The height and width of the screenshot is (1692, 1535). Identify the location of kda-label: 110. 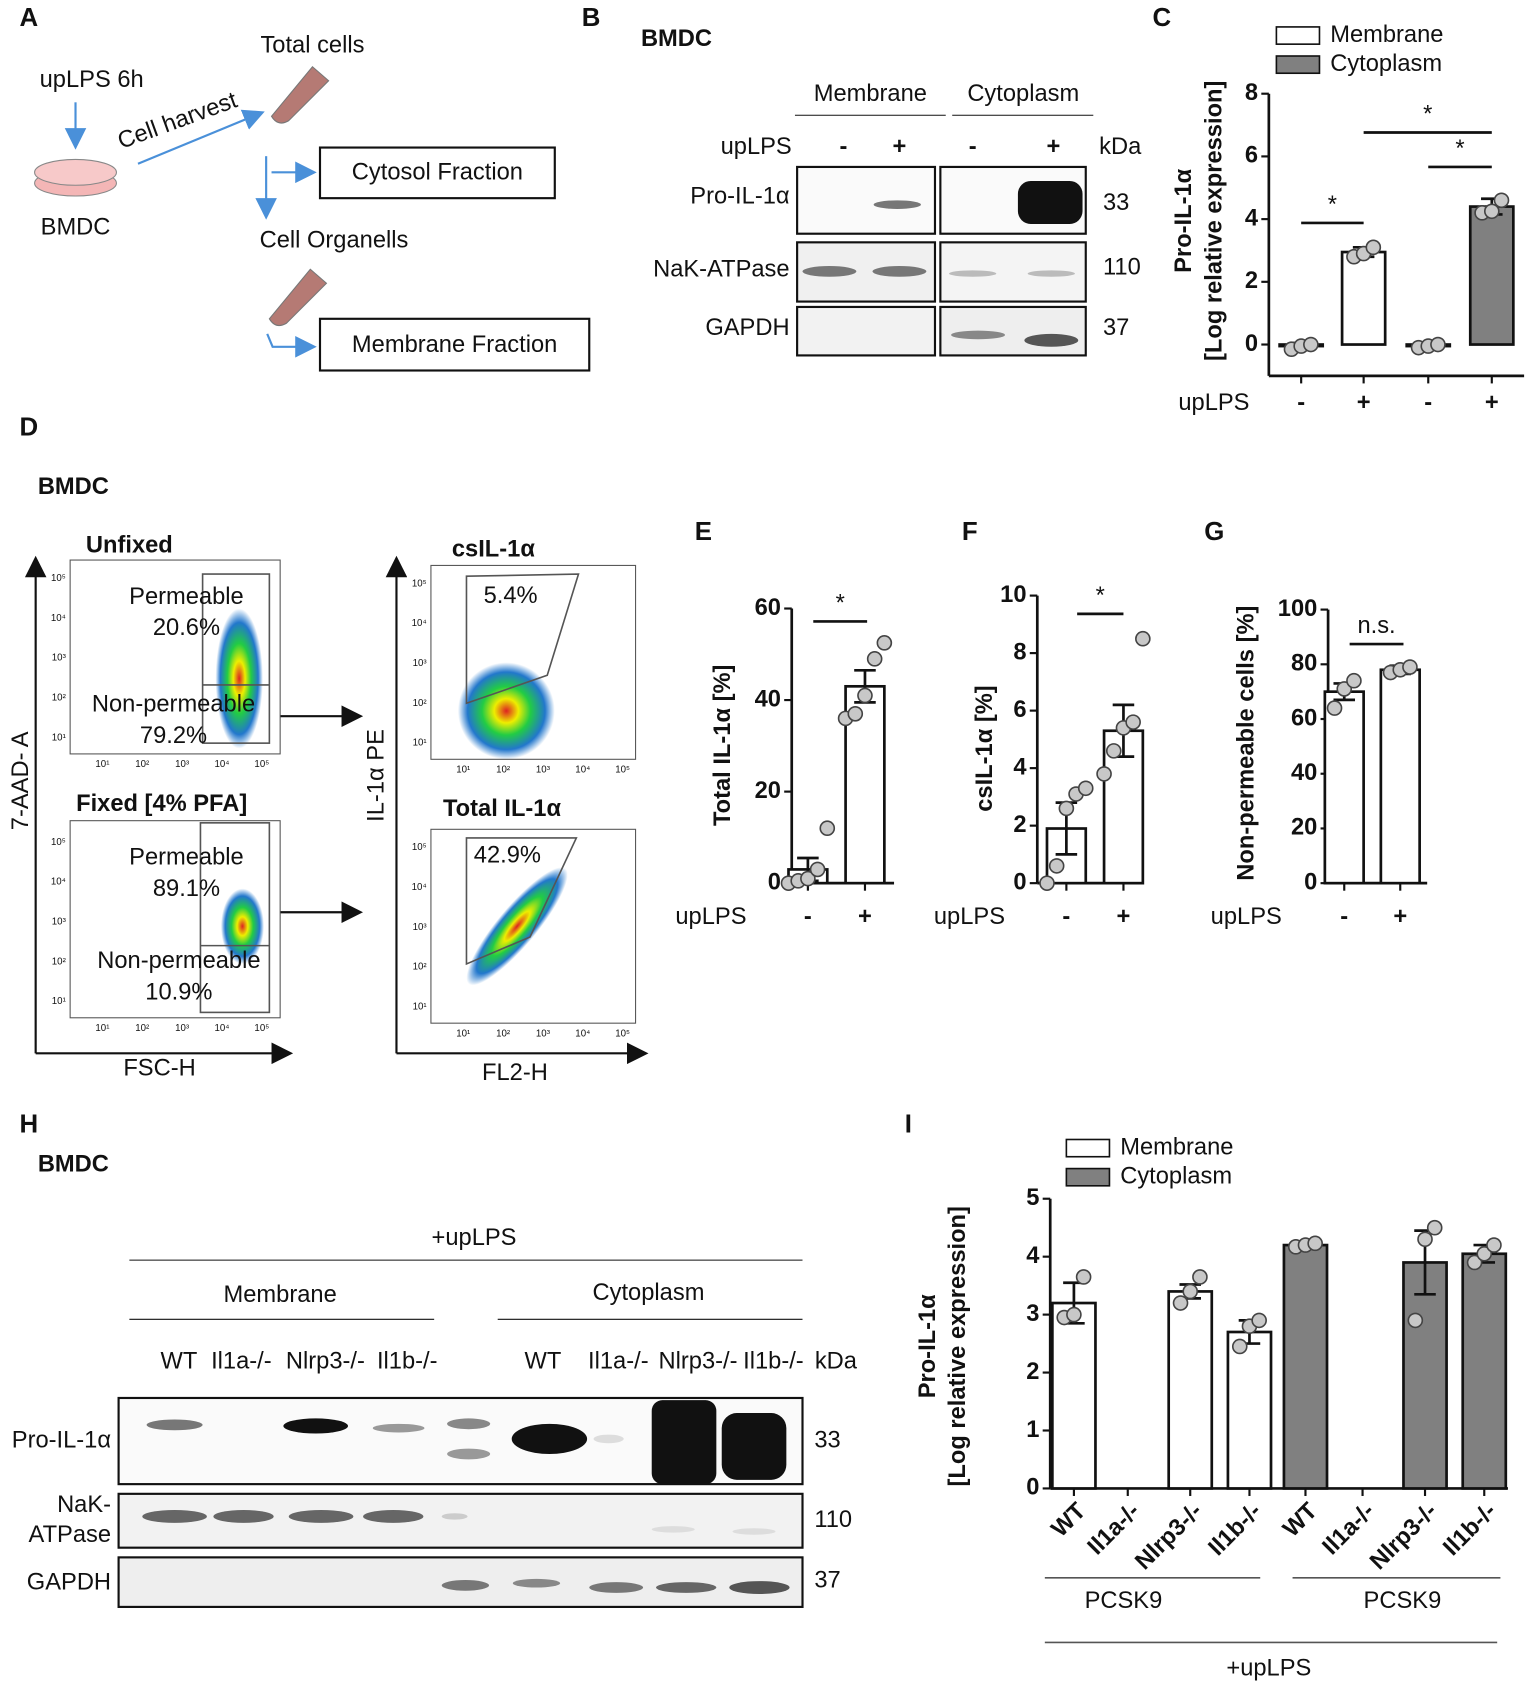
(1122, 267).